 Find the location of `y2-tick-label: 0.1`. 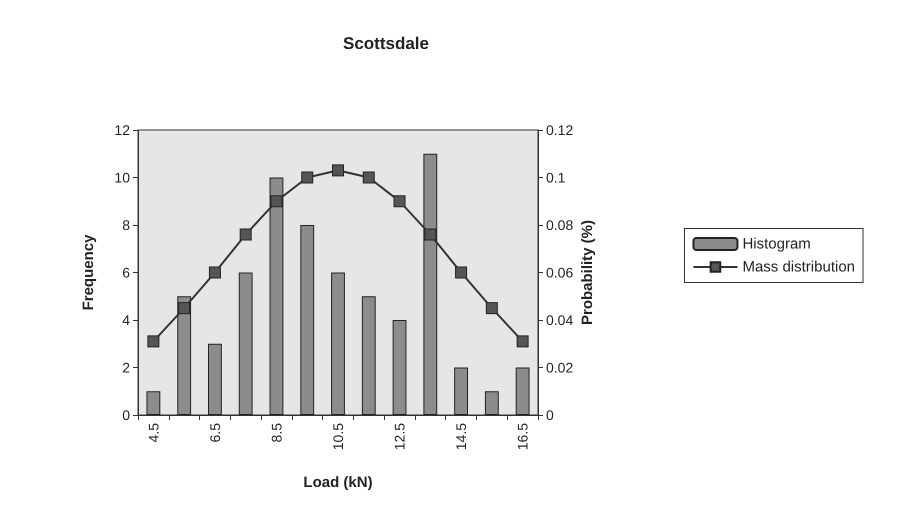

y2-tick-label: 0.1 is located at coordinates (556, 178).